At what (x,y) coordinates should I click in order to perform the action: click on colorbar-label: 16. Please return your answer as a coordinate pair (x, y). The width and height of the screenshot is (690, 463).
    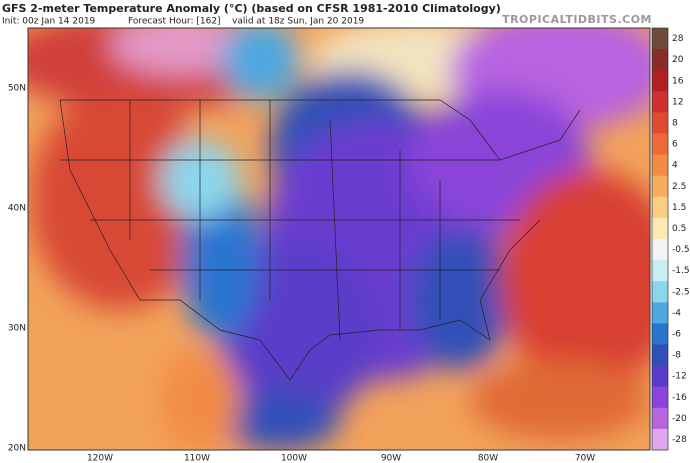
    Looking at the image, I should click on (678, 81).